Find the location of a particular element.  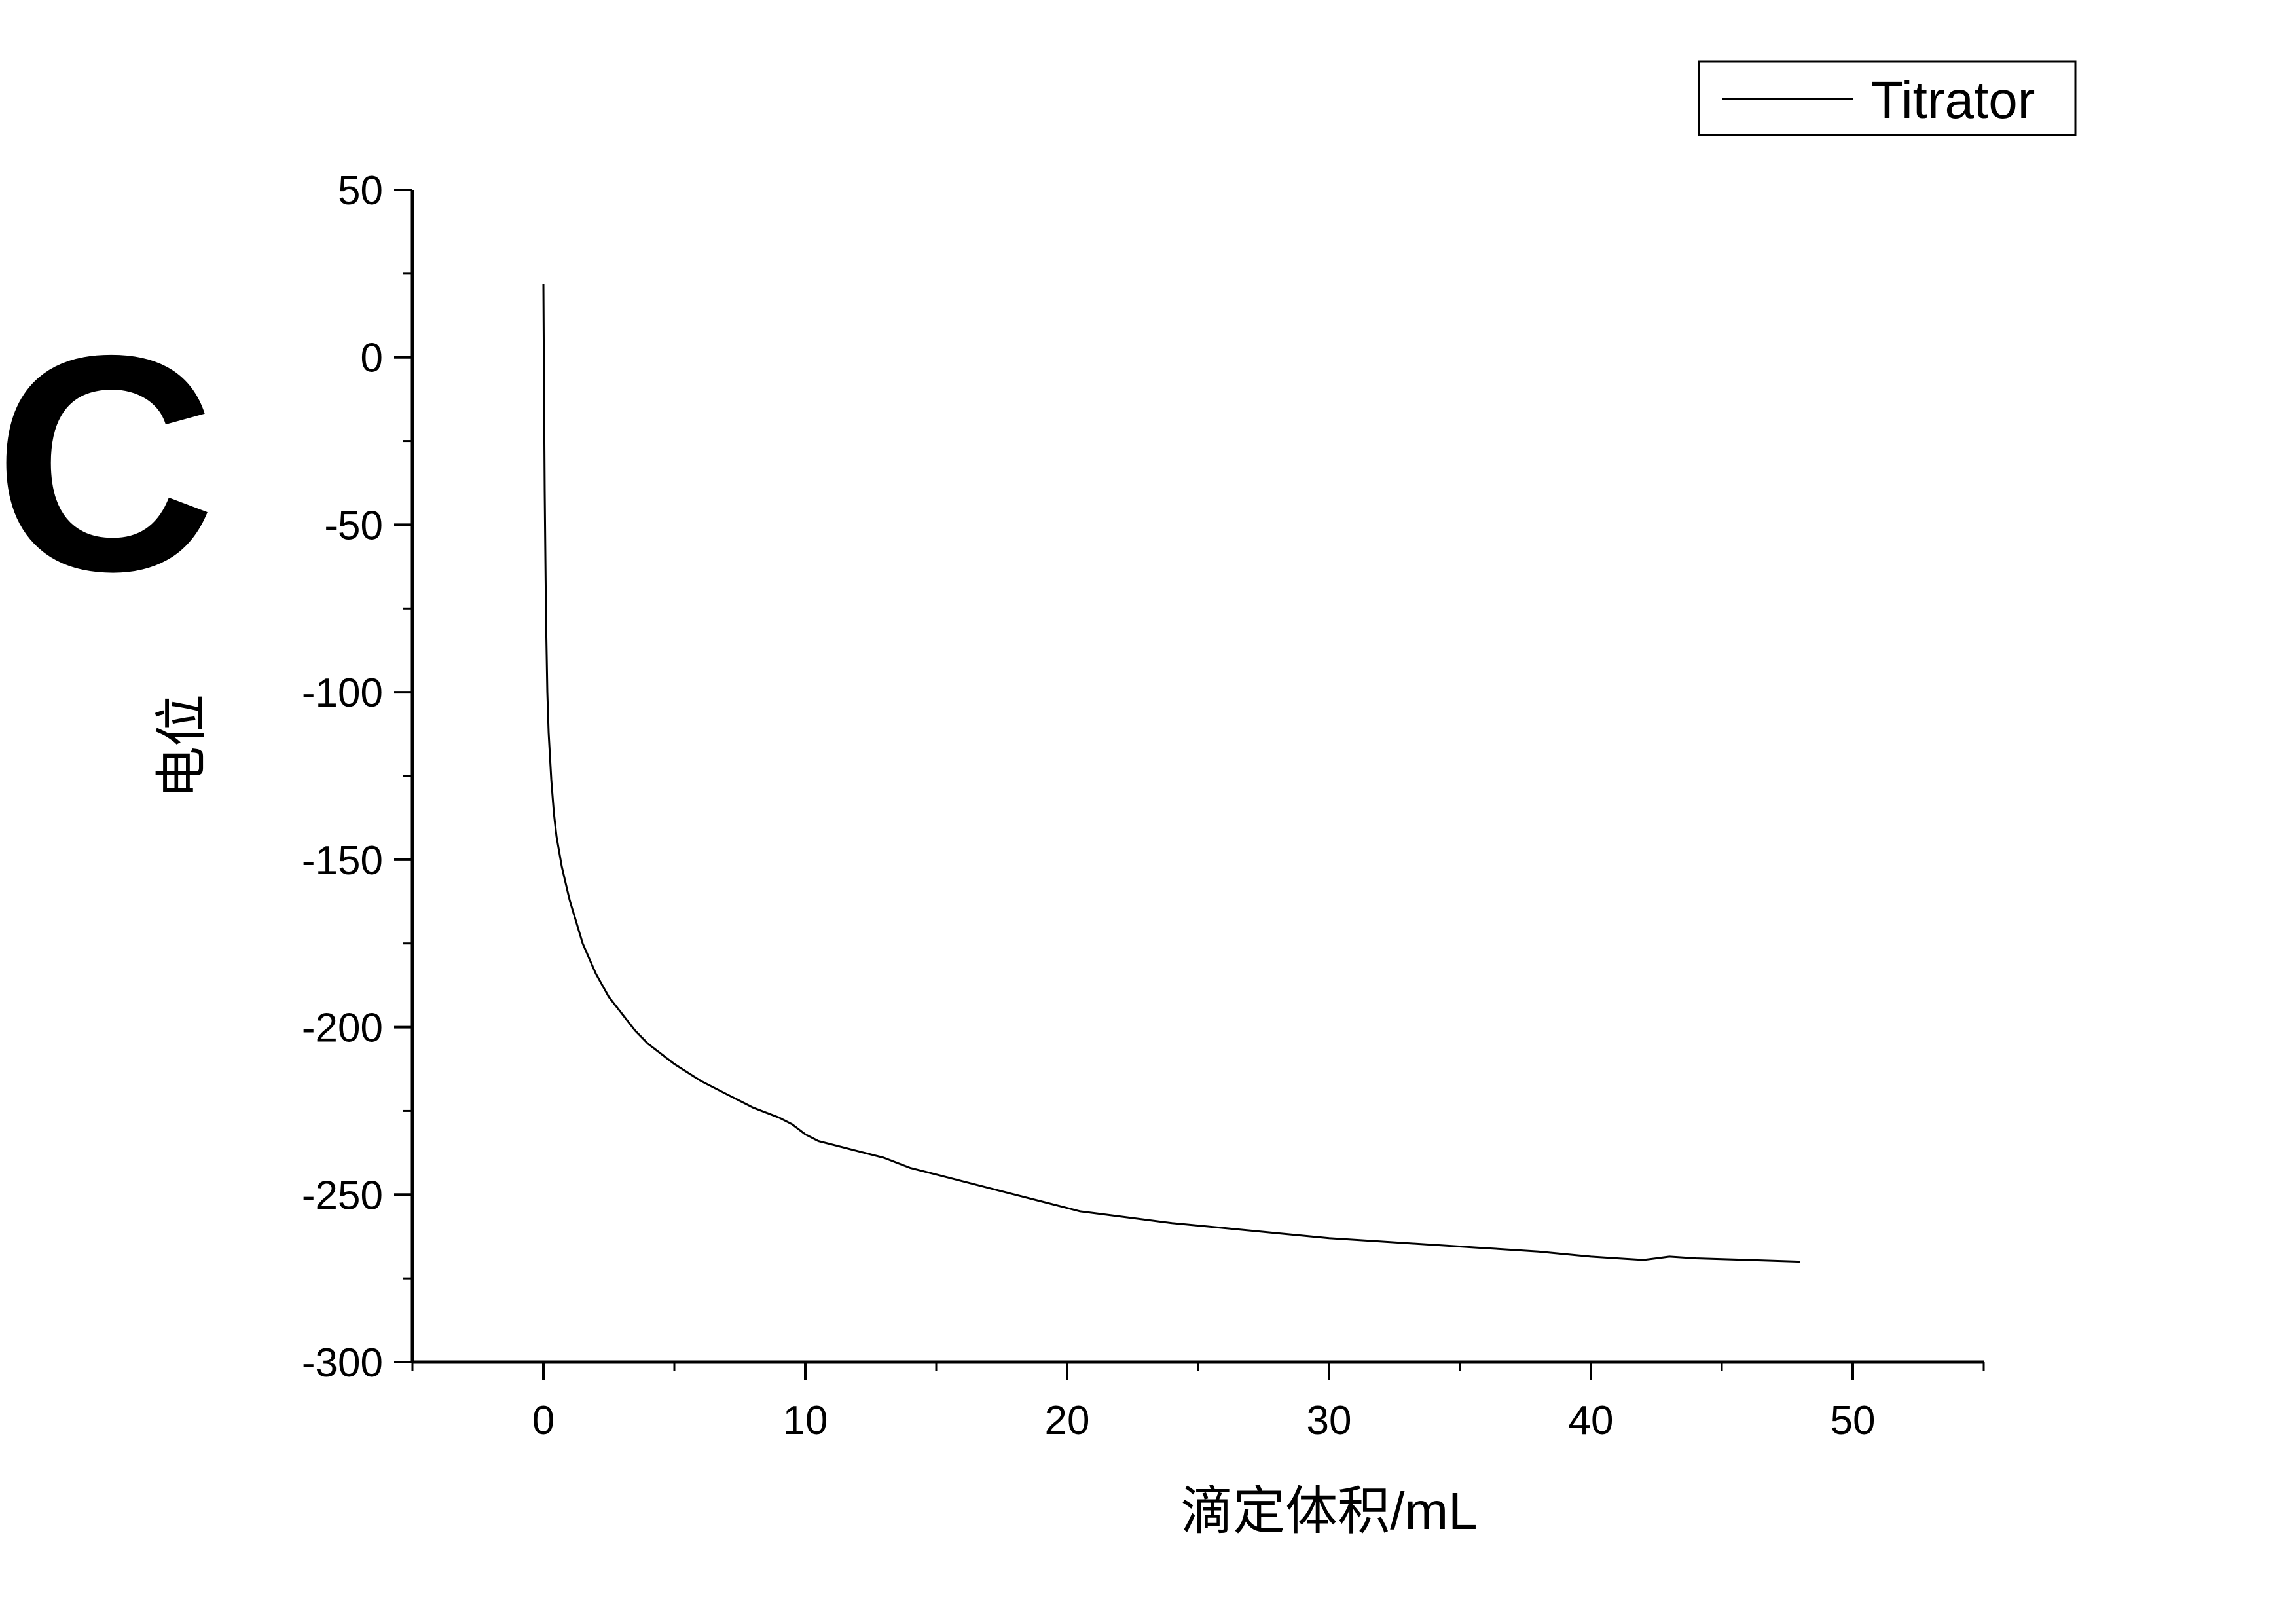

legend: Titrator is located at coordinates (1887, 98).